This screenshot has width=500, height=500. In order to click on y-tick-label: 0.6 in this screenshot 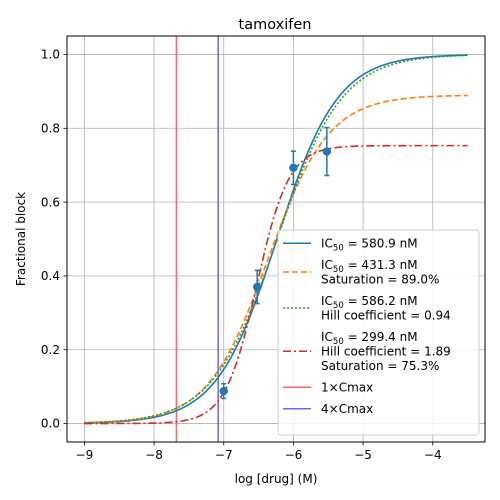, I will do `click(50, 202)`.